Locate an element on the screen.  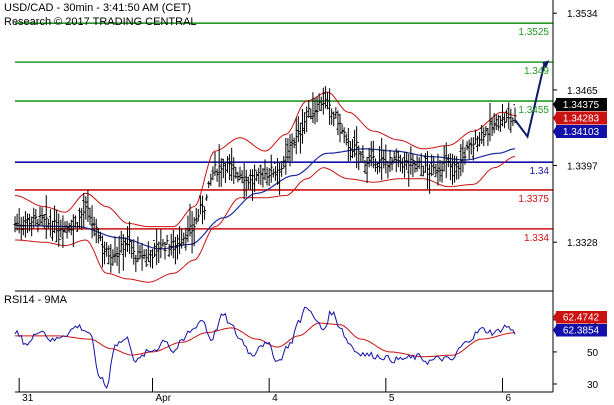
rsi-tag-0: 62.4742 is located at coordinates (580, 317).